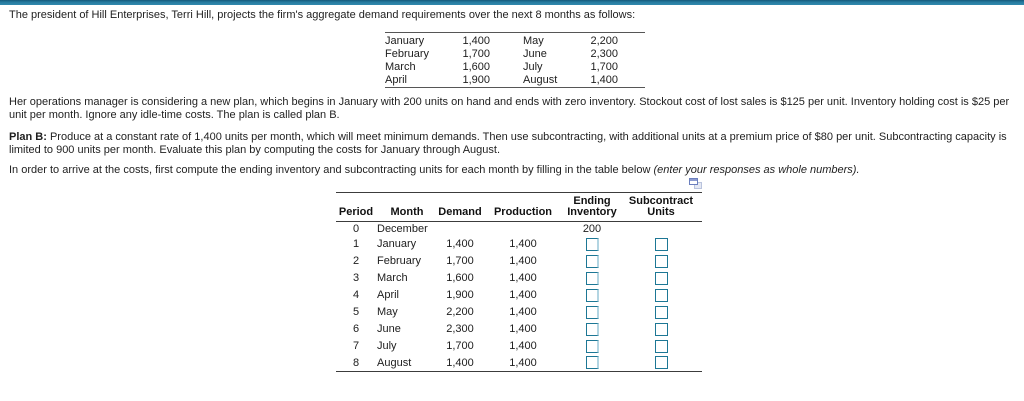 Image resolution: width=1024 pixels, height=401 pixels. I want to click on month-label: April, so click(396, 80).